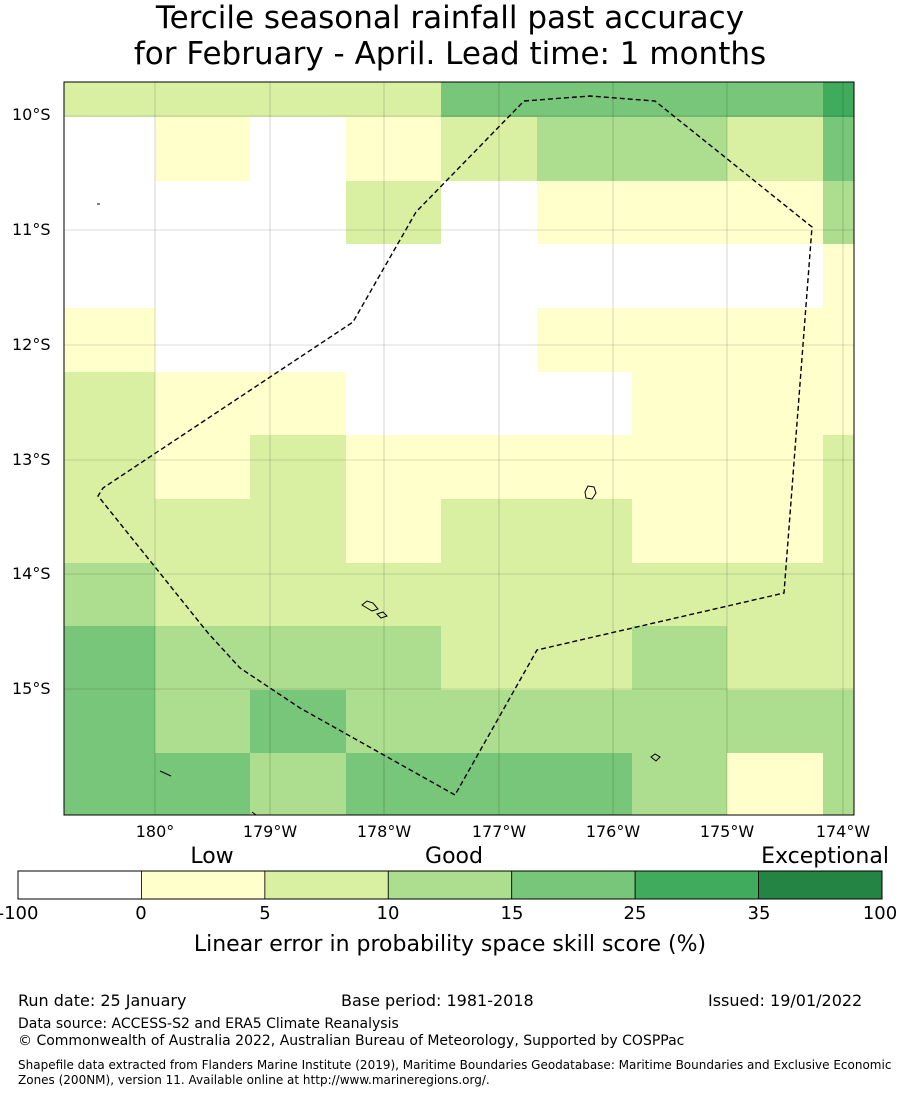 This screenshot has height=1095, width=900. What do you see at coordinates (437, 1000) in the screenshot?
I see `base-period: Base period: 1981-2018` at bounding box center [437, 1000].